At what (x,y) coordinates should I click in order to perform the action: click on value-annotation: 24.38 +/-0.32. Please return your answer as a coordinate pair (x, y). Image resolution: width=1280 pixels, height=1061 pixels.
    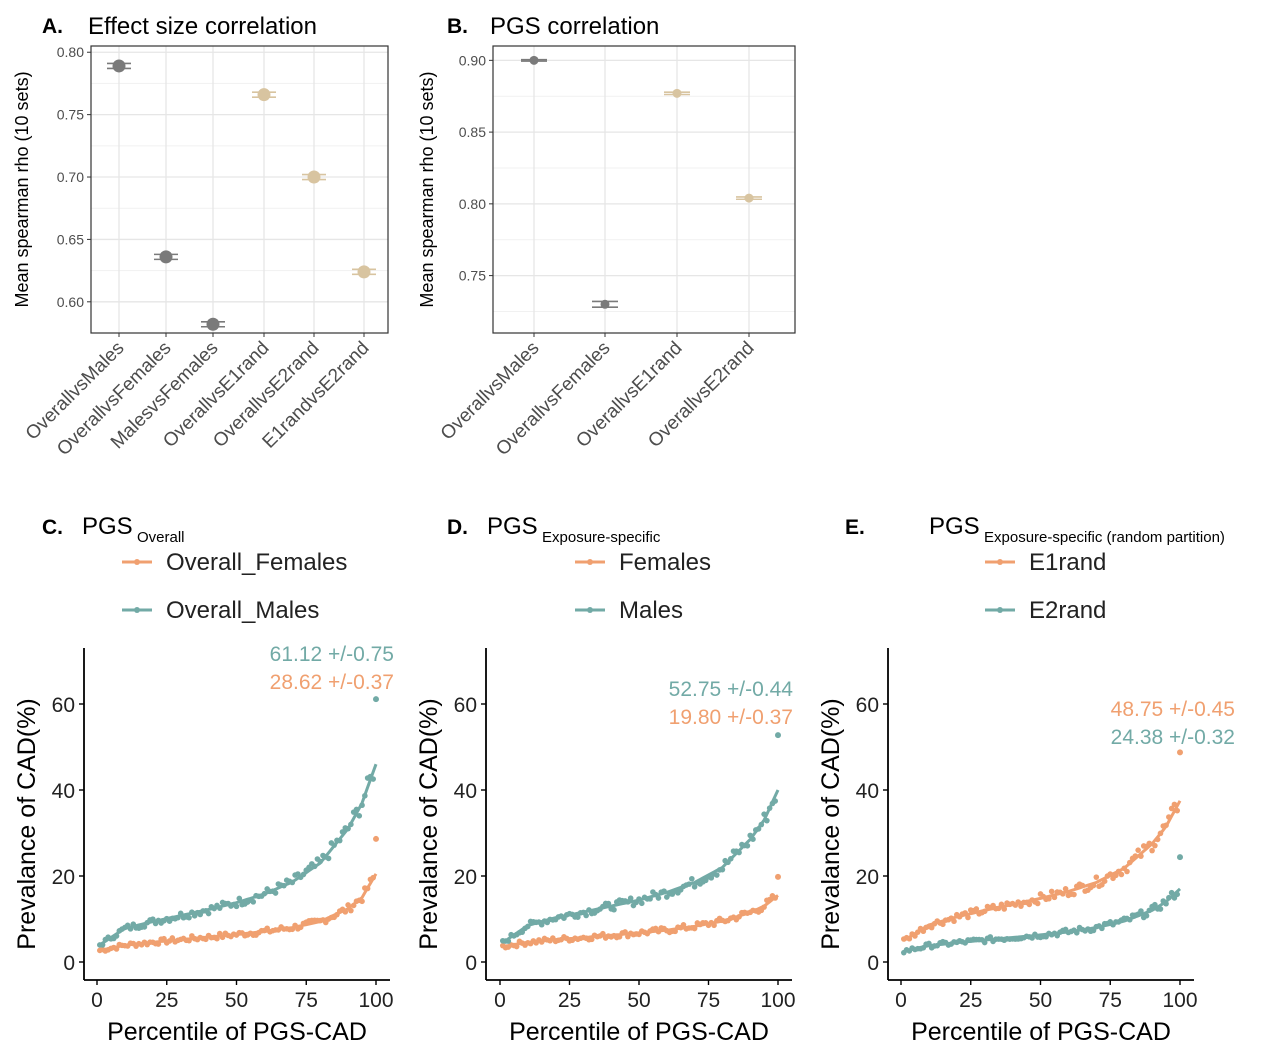
    Looking at the image, I should click on (1173, 737).